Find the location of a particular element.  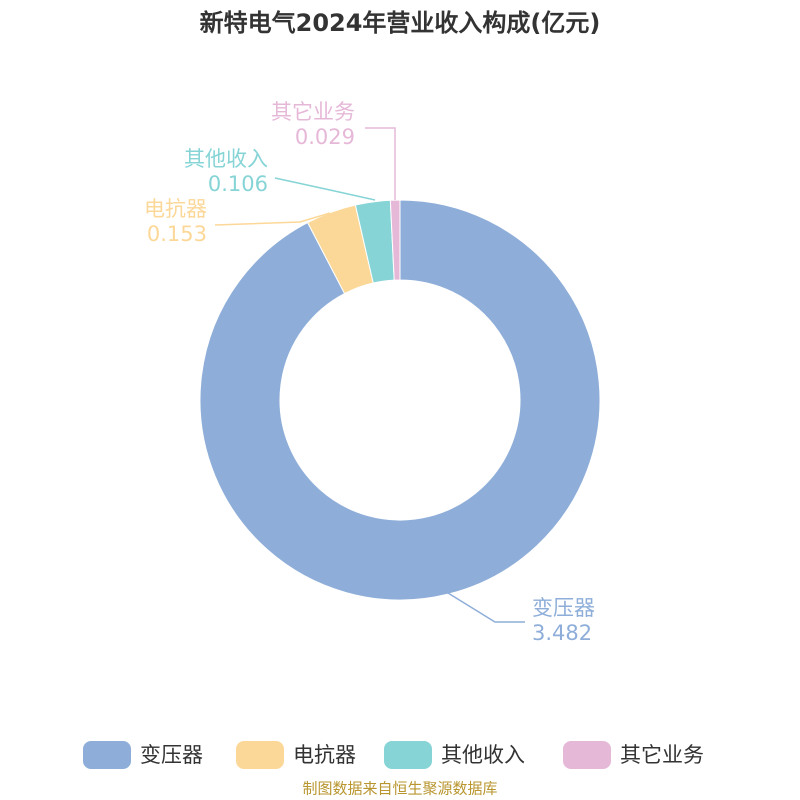

slice-label: 其他收入 is located at coordinates (226, 159).